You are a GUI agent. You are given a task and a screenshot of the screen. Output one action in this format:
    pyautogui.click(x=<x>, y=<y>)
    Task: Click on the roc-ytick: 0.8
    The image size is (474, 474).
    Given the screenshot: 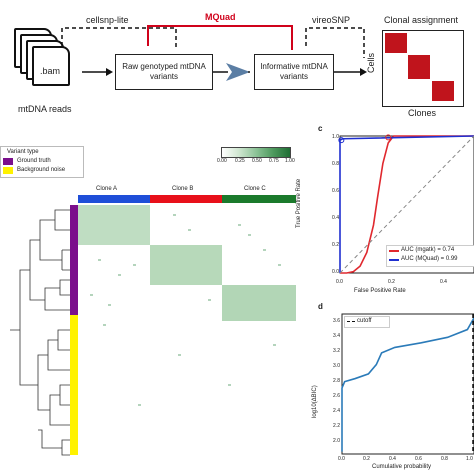 What is the action you would take?
    pyautogui.click(x=335, y=164)
    